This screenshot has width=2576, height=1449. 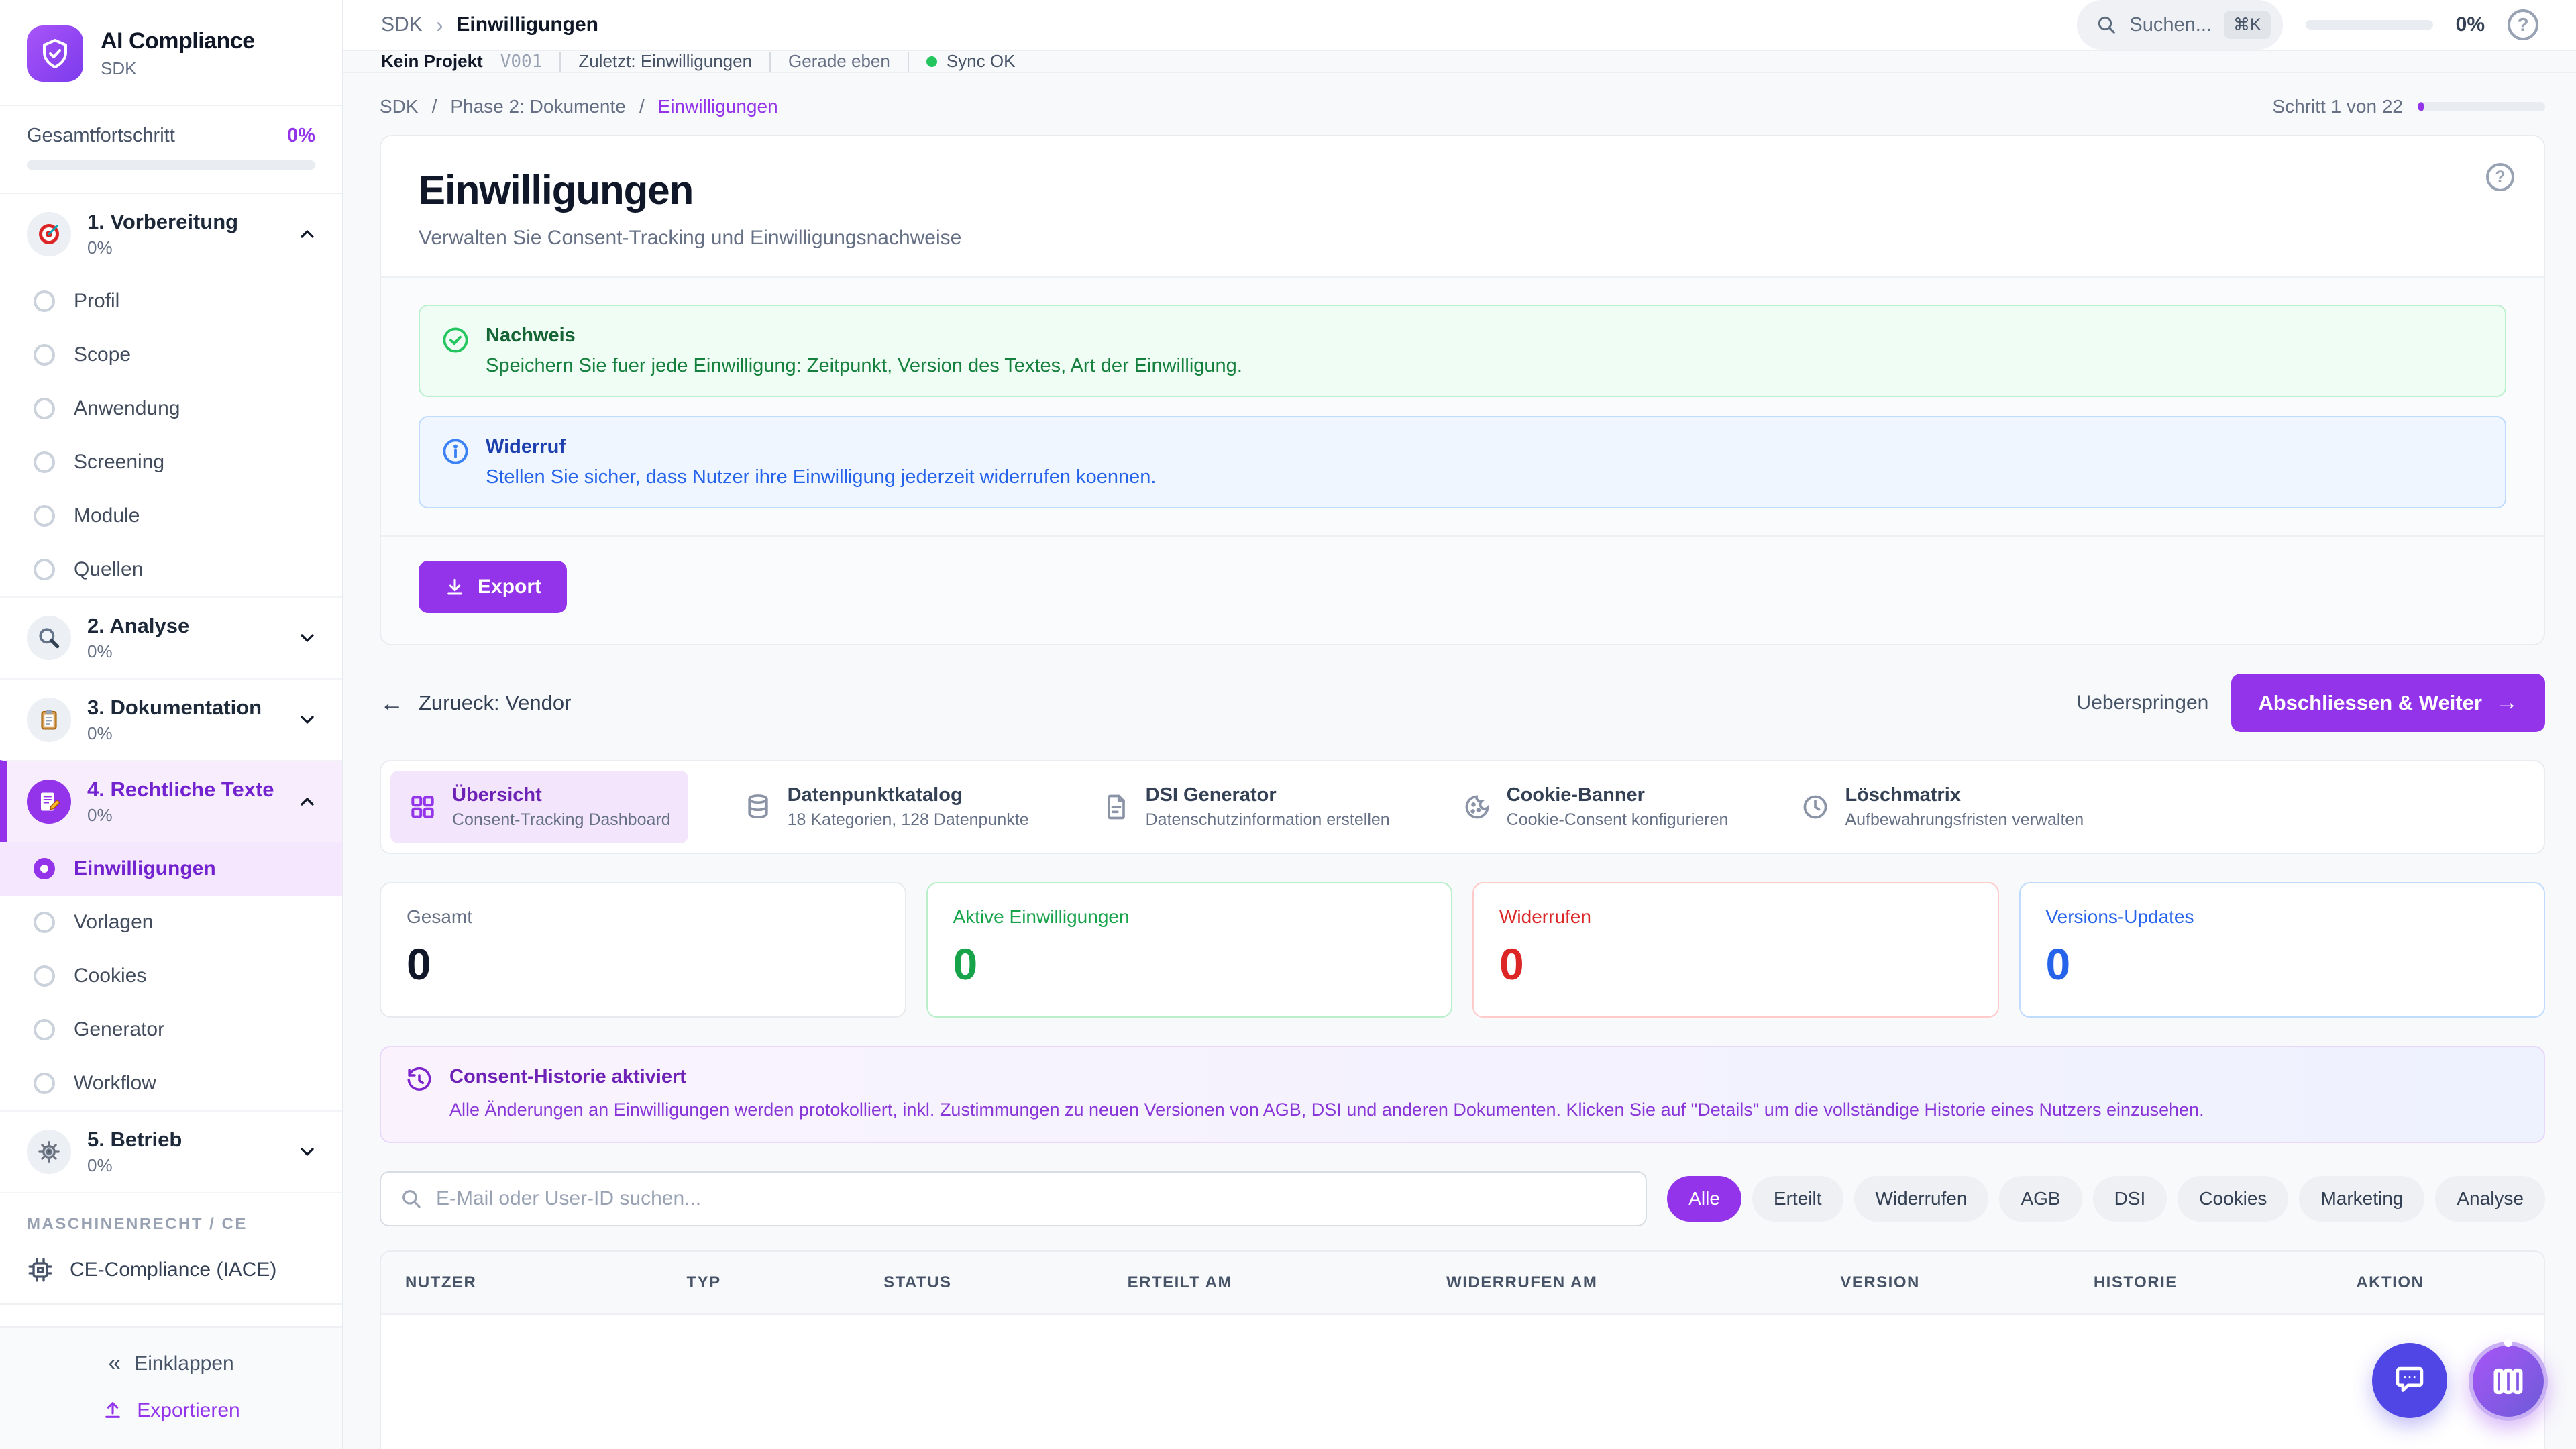 What do you see at coordinates (188, 1410) in the screenshot?
I see `export-sidebar-label: Exportieren` at bounding box center [188, 1410].